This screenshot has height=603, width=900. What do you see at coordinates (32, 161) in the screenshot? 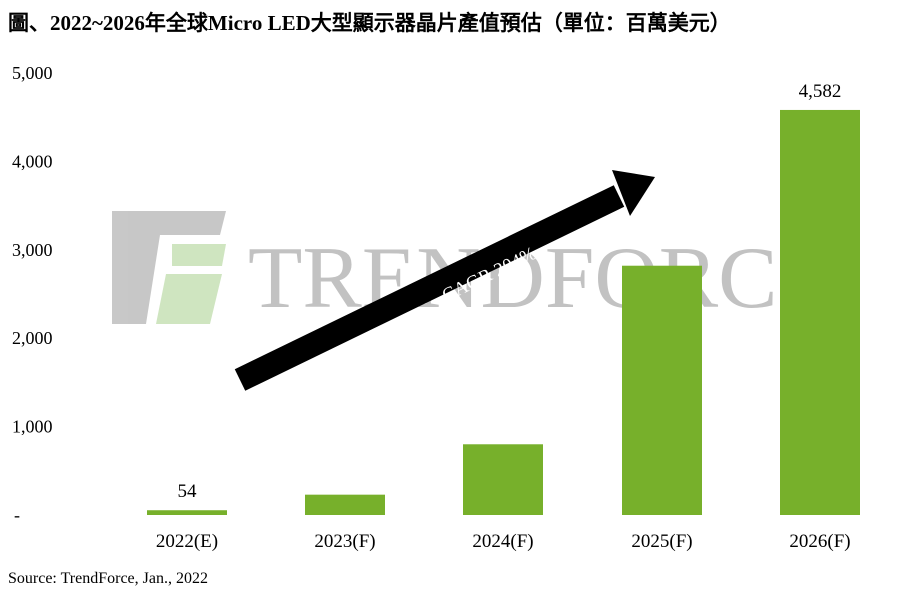
I see `y-tick-label: 4,000` at bounding box center [32, 161].